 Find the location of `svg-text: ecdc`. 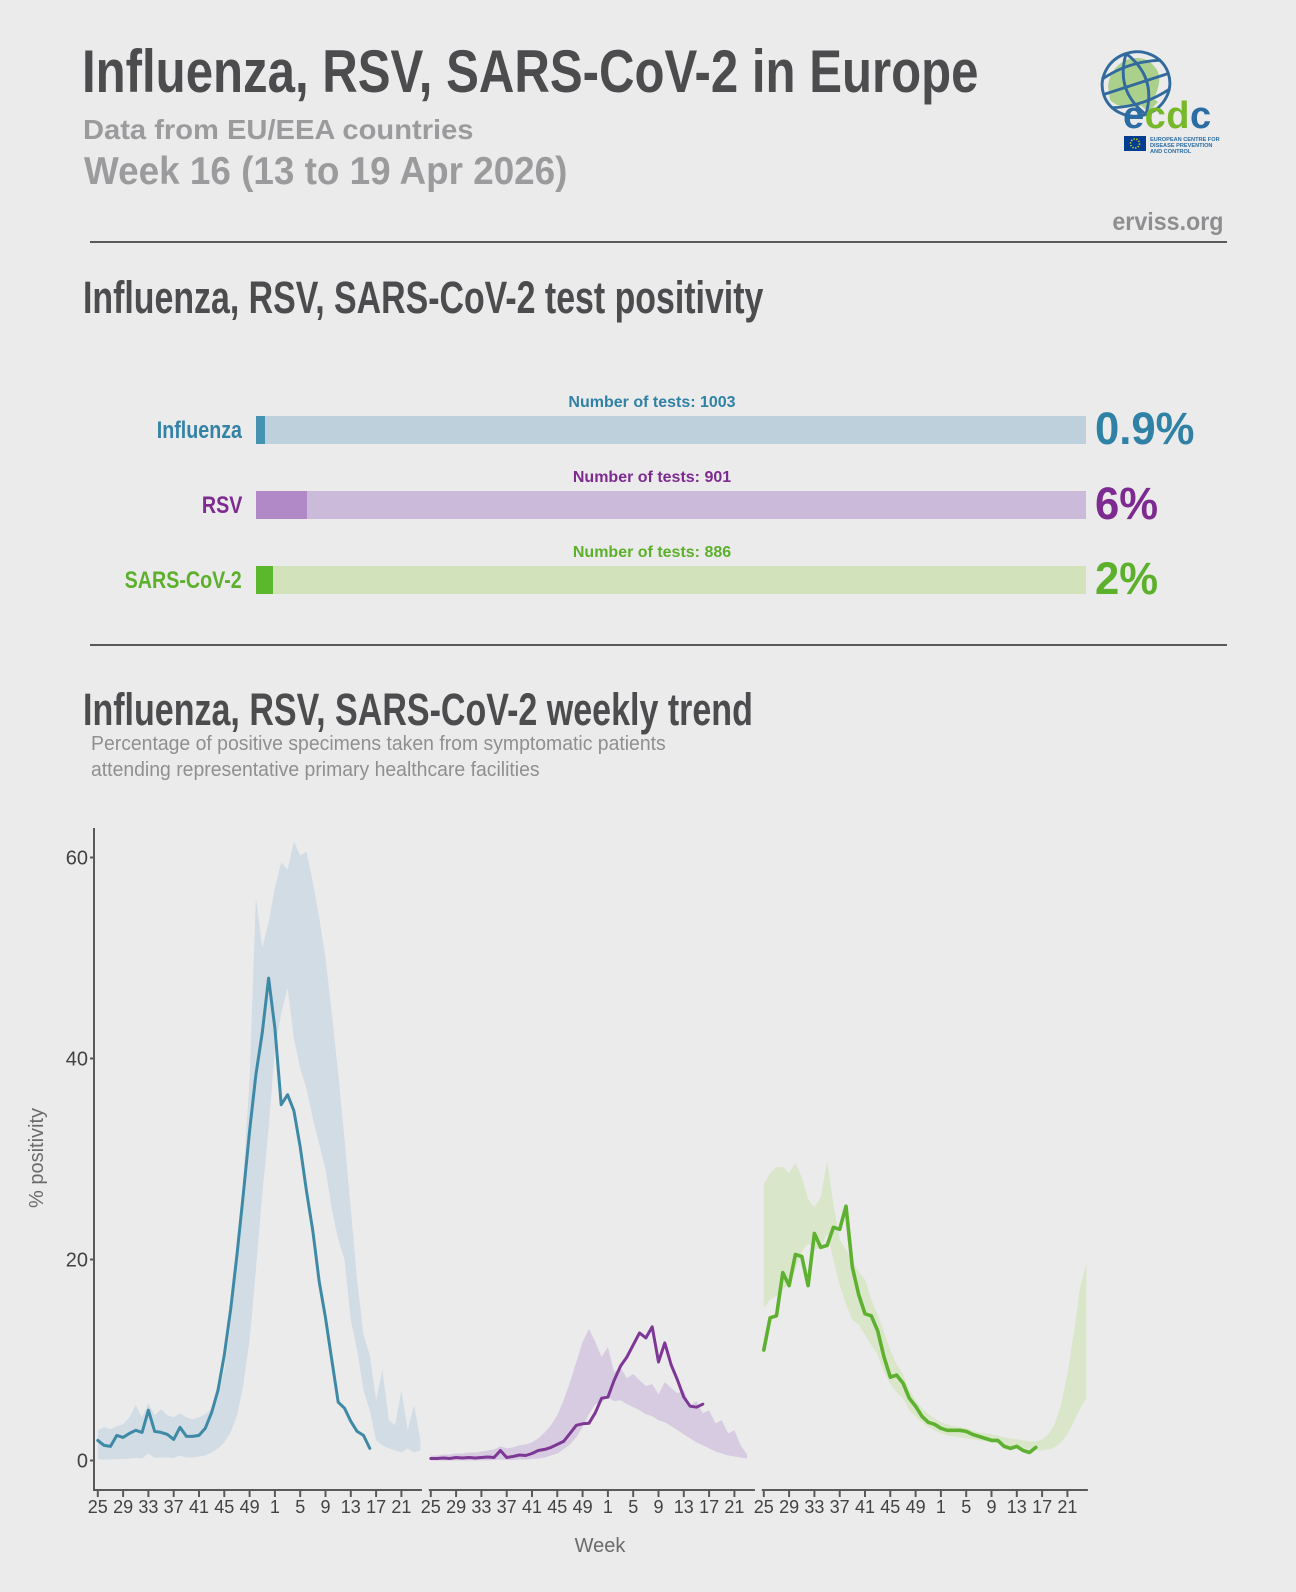

svg-text: ecdc is located at coordinates (1167, 116).